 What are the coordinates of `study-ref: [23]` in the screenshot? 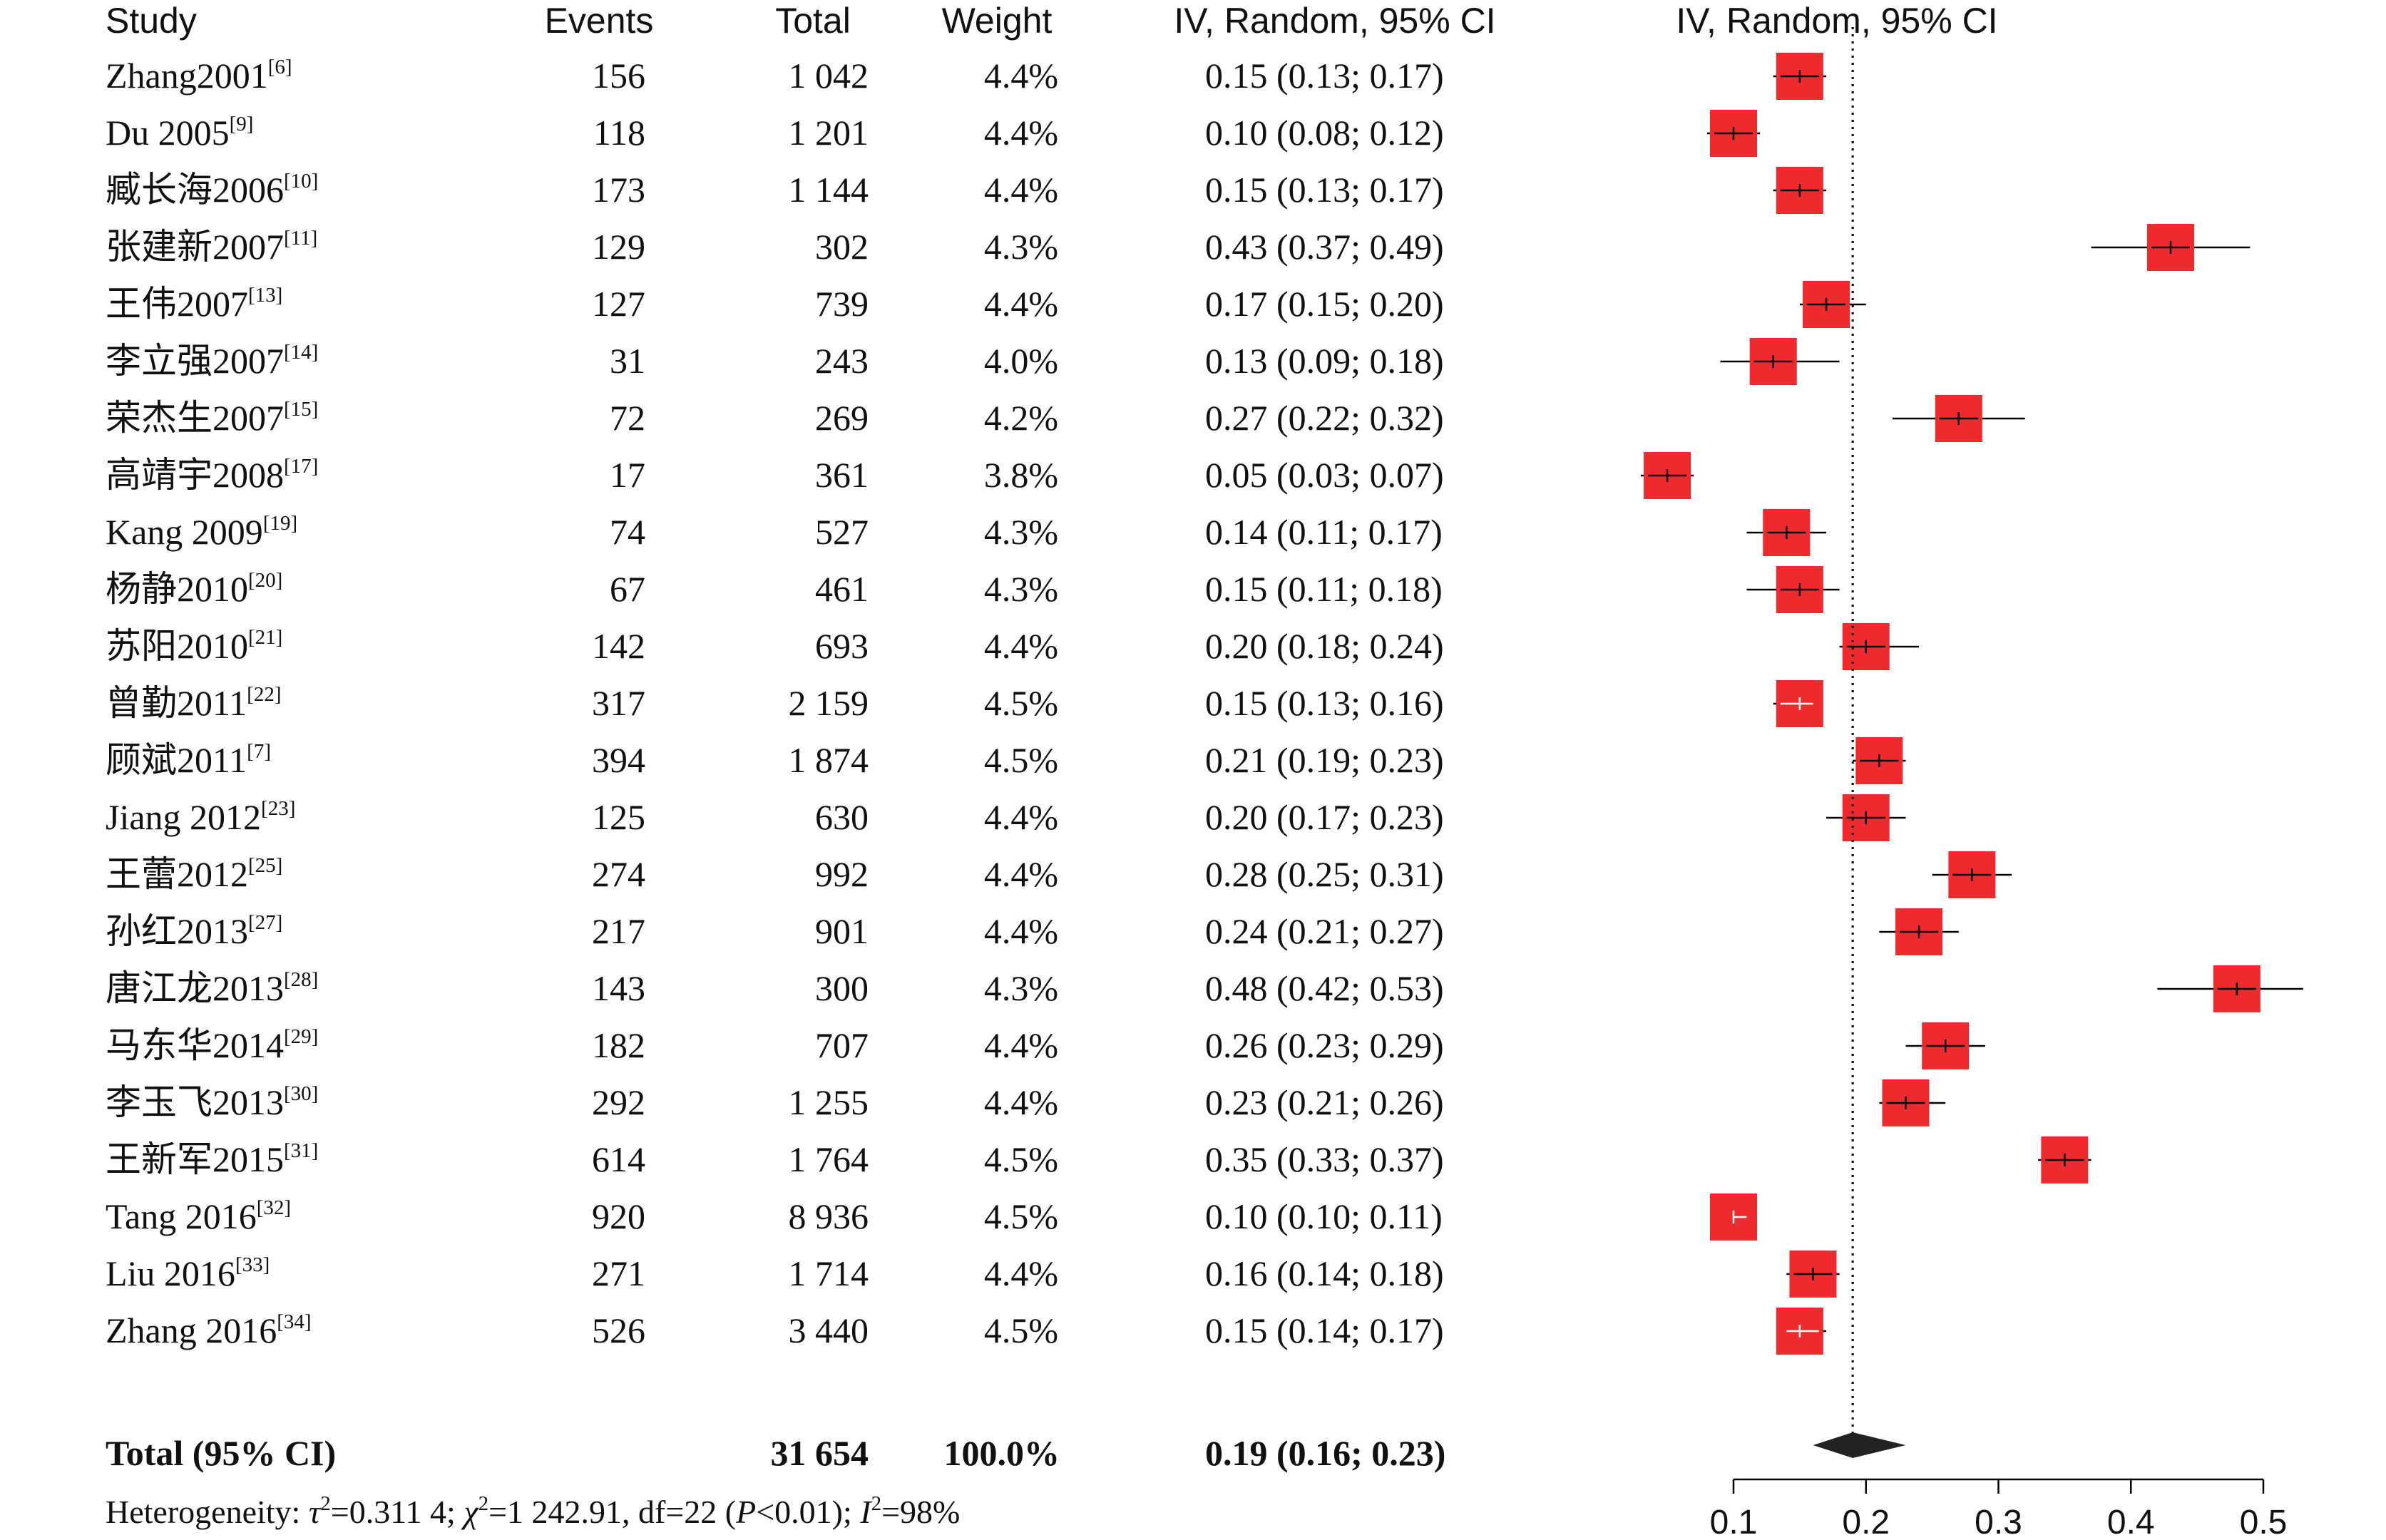 It's located at (278, 808).